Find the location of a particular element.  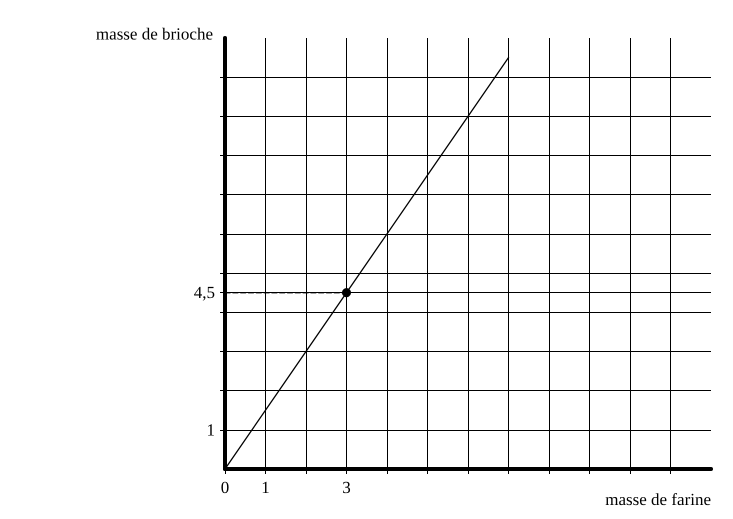

y-axis-title: masse de brioche is located at coordinates (154, 34).